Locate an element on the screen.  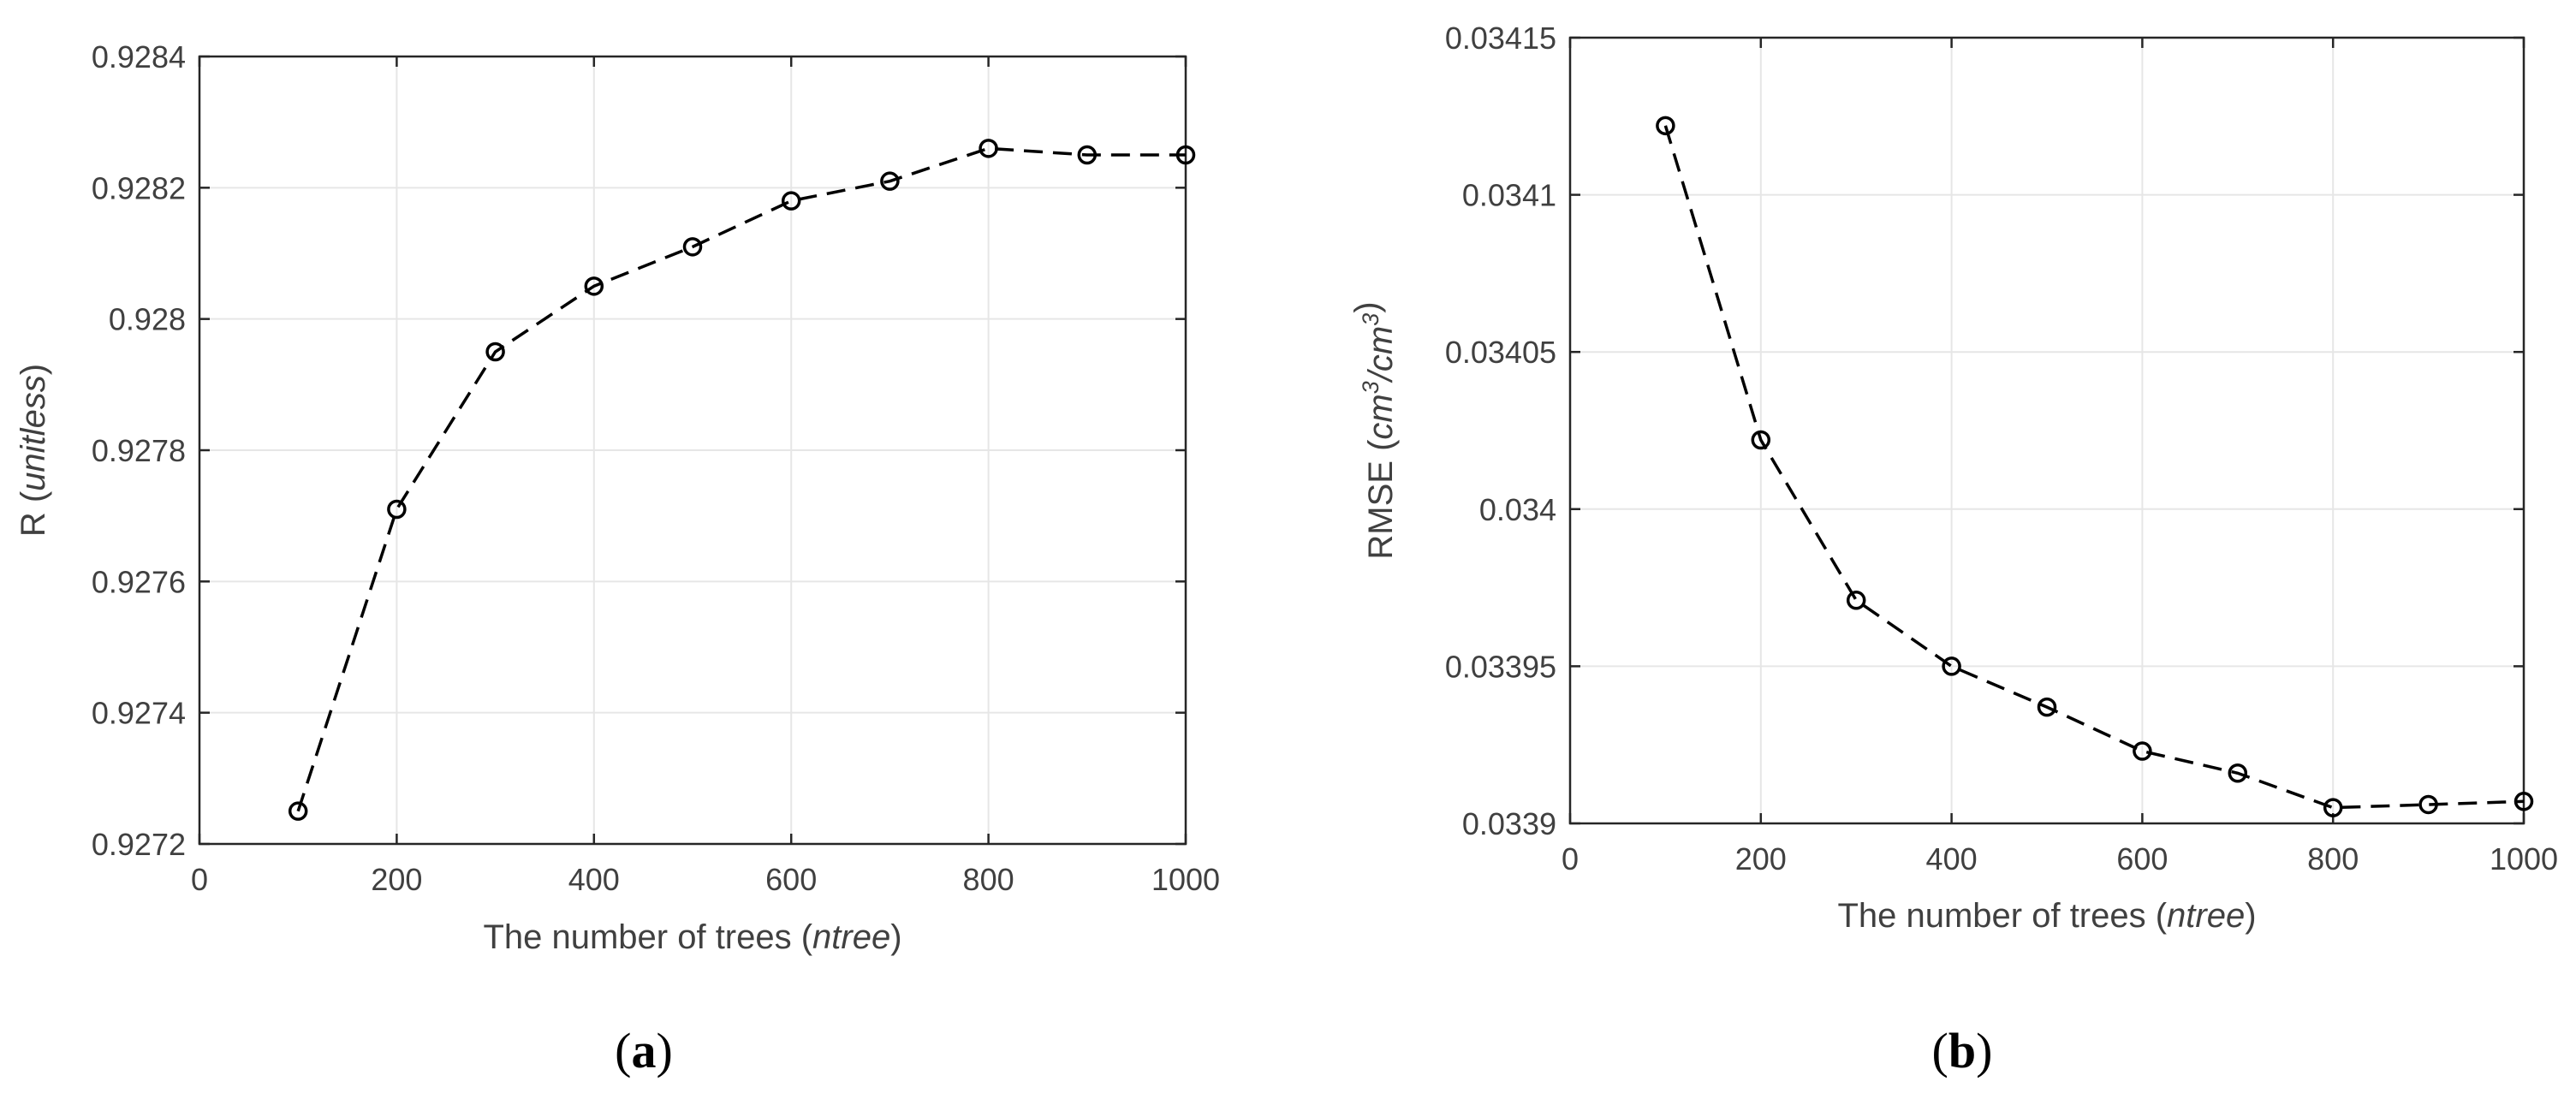
y-axis-label: R (unitless) is located at coordinates (33, 451).